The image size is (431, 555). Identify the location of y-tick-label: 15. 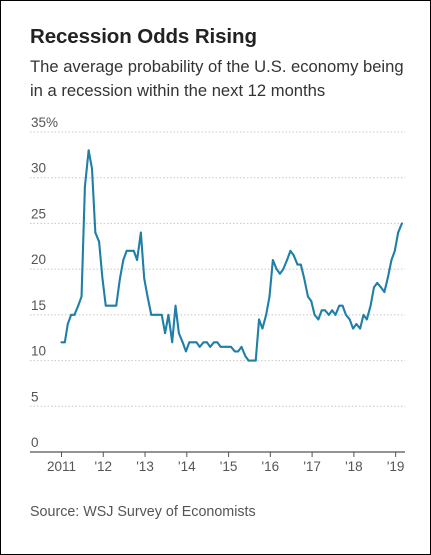
(38, 305).